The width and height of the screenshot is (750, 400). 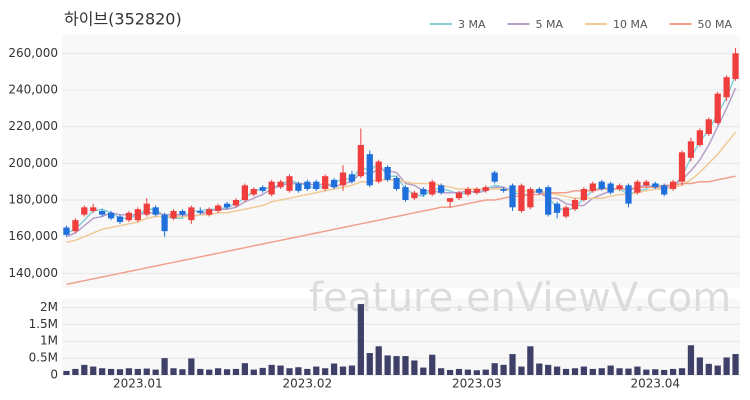 What do you see at coordinates (33, 53) in the screenshot?
I see `y-tick-label: 260,000` at bounding box center [33, 53].